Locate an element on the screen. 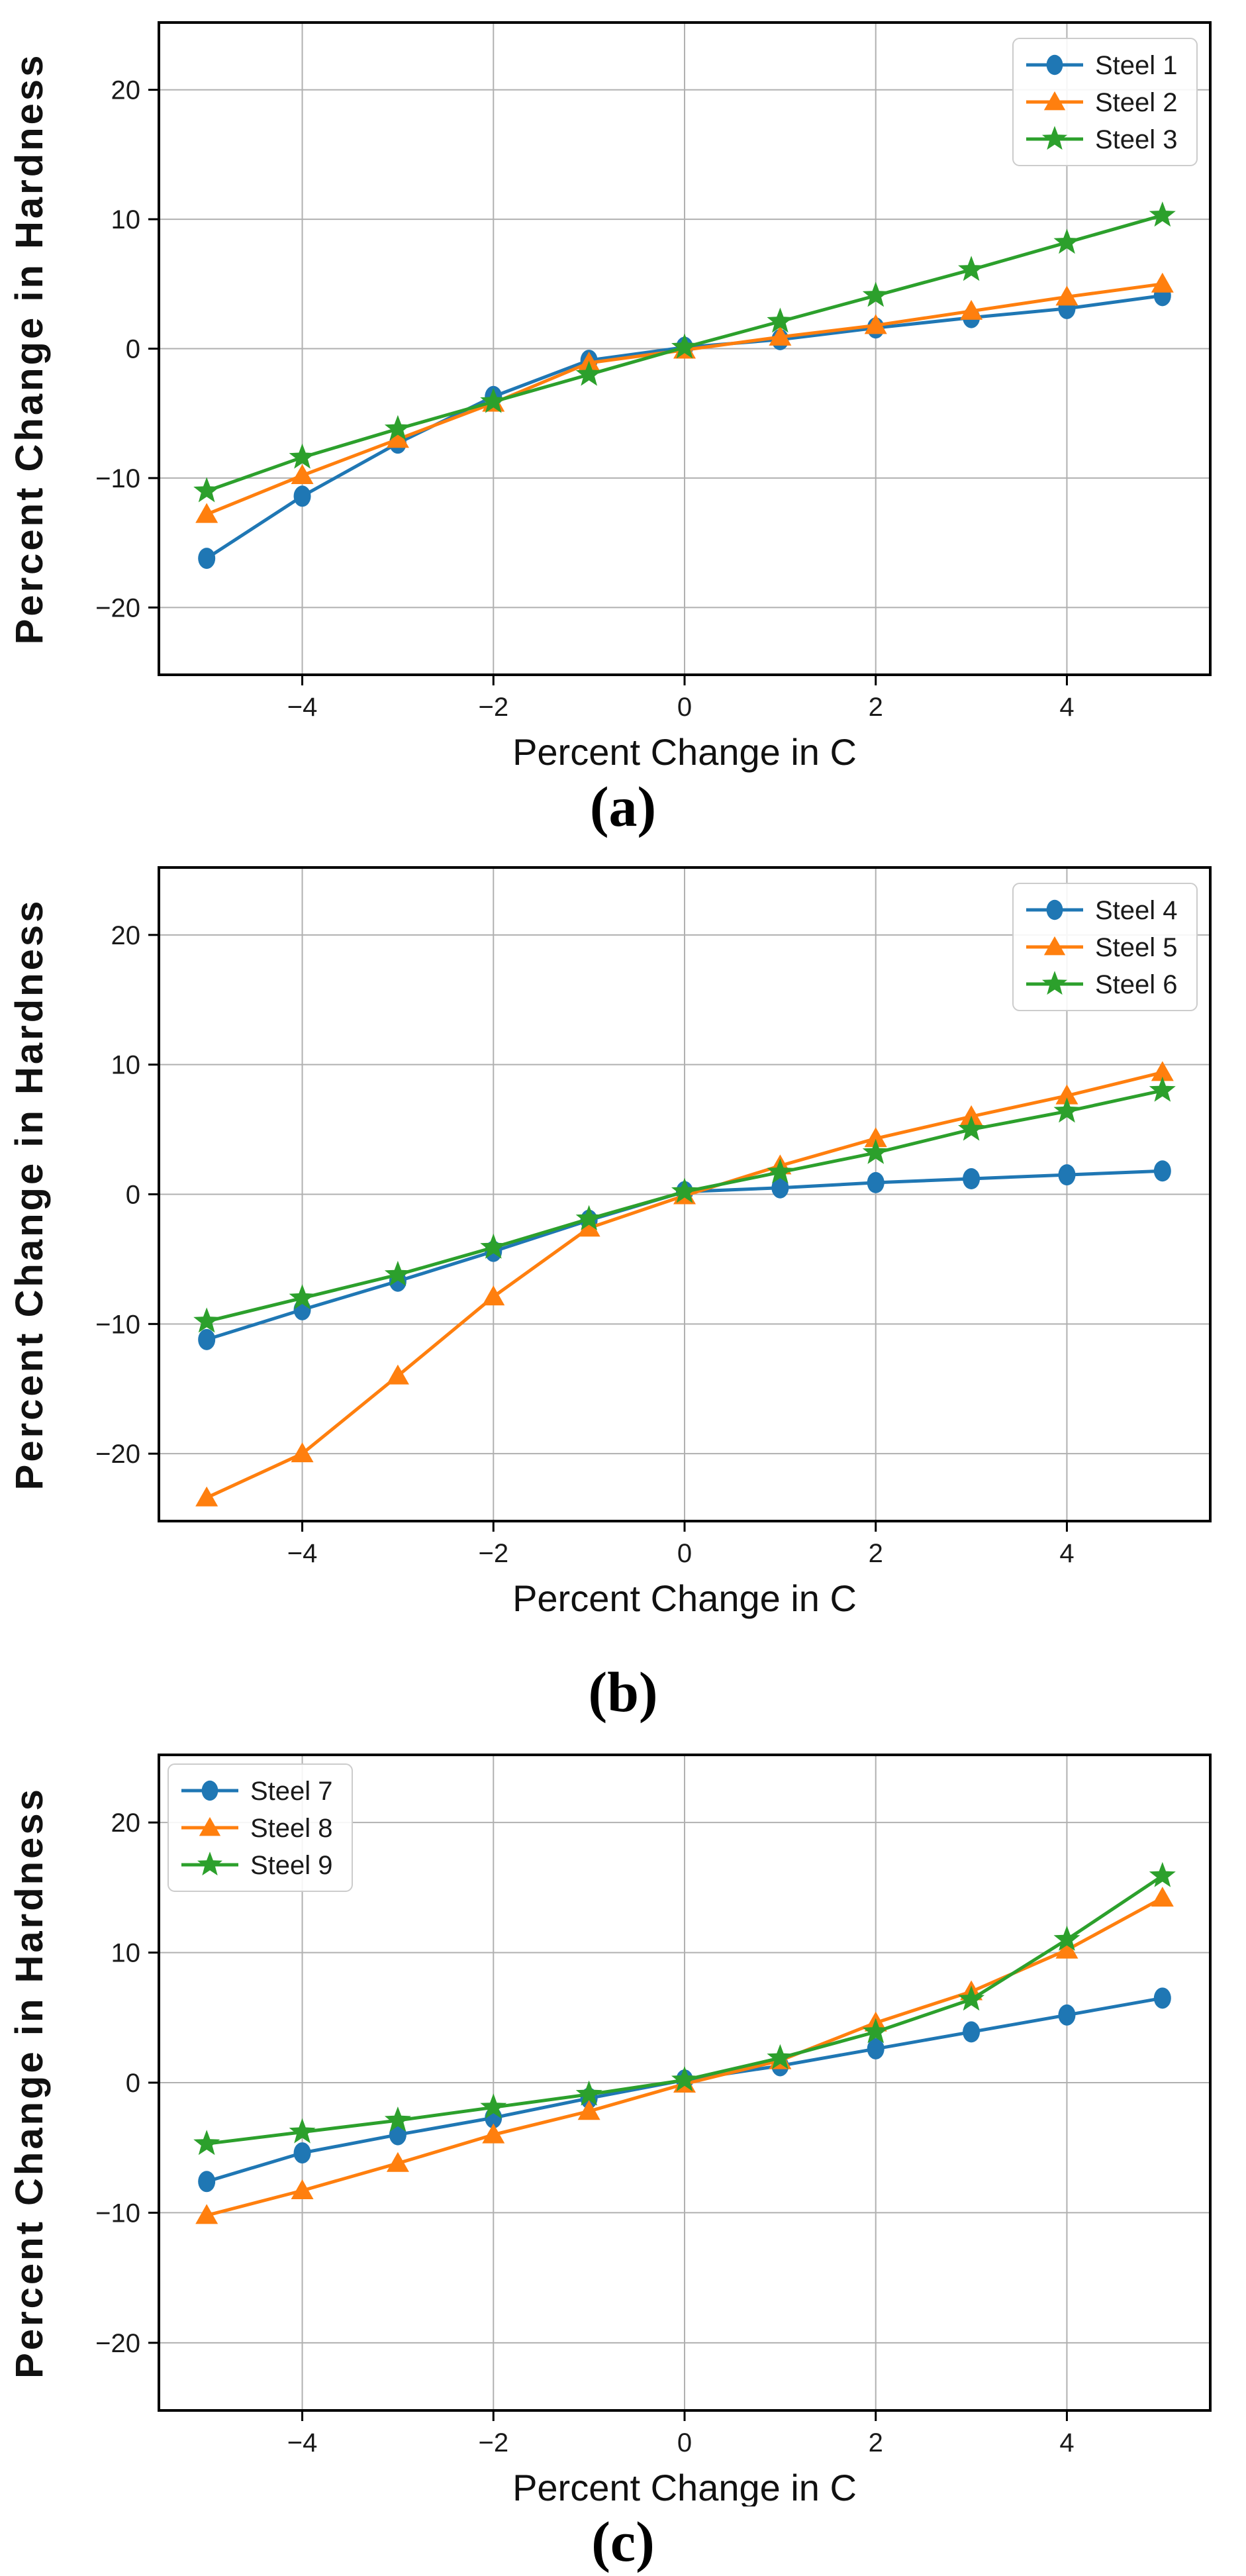  legend-label: Steel 5 is located at coordinates (1136, 947).